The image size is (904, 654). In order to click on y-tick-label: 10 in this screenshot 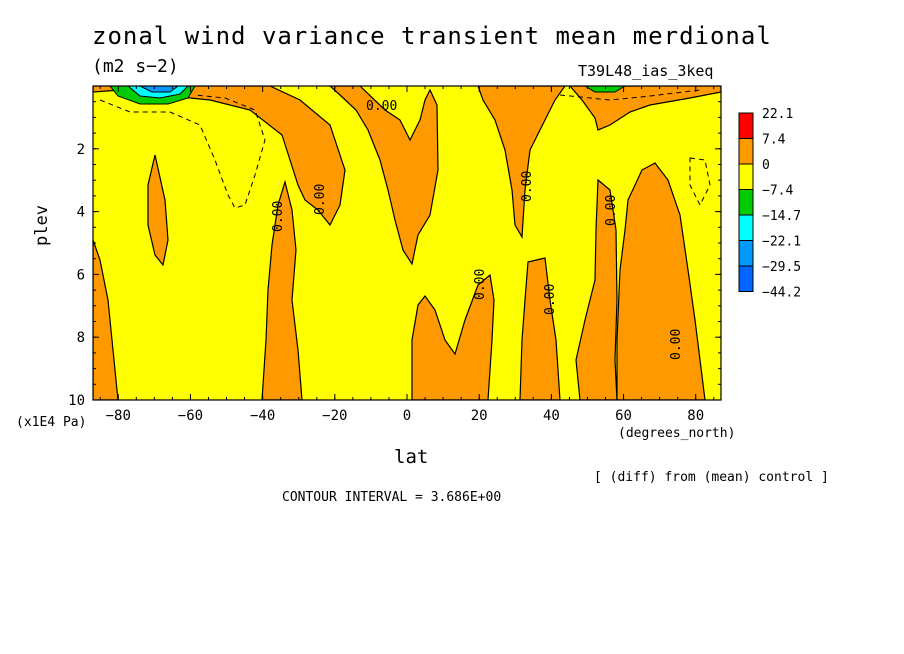, I will do `click(76, 401)`.